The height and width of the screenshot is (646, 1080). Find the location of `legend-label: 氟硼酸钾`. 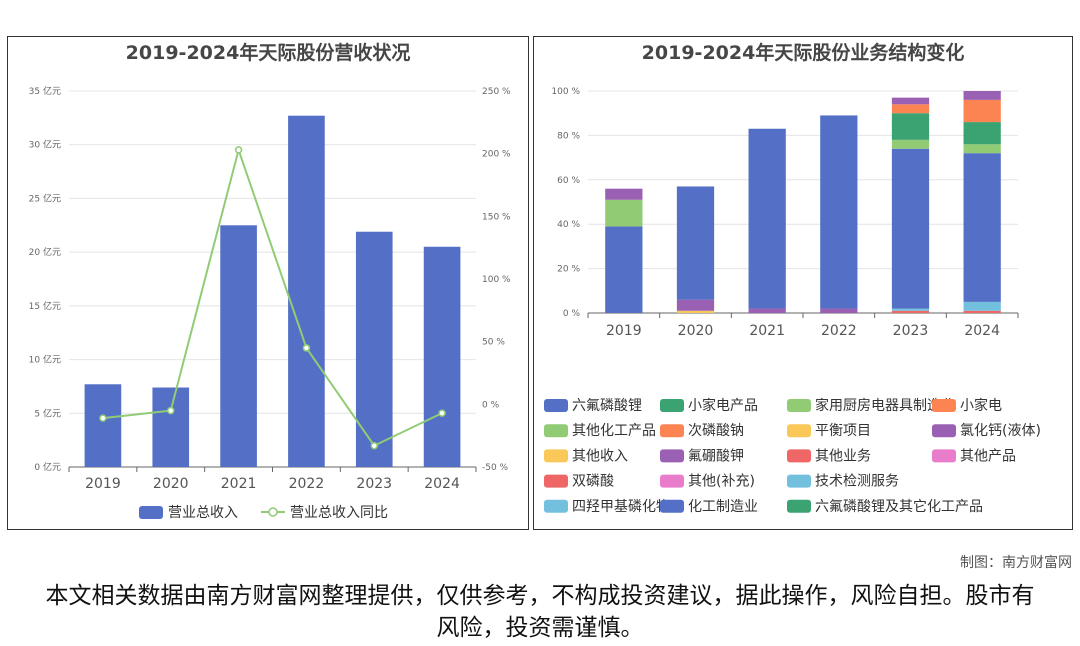

legend-label: 氟硼酸钾 is located at coordinates (716, 456).